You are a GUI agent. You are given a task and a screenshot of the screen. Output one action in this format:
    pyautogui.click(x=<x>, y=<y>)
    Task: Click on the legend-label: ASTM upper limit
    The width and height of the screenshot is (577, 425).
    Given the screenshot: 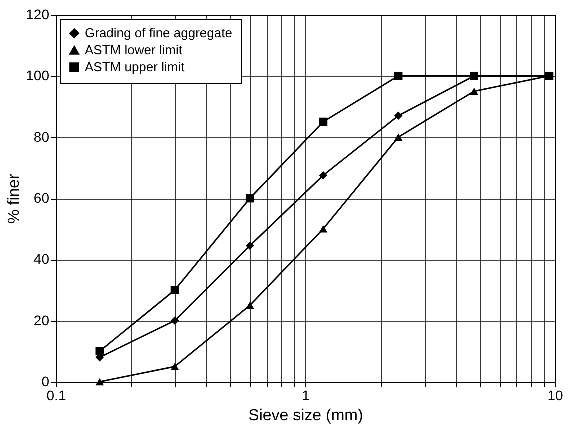 What is the action you would take?
    pyautogui.click(x=135, y=67)
    